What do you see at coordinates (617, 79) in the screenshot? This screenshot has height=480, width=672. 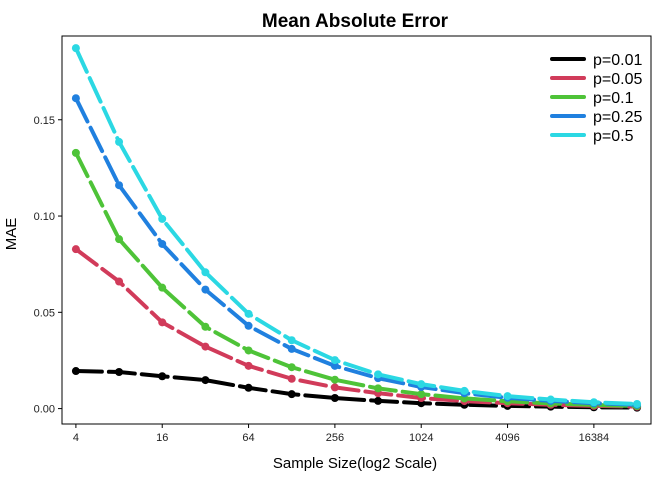 I see `legend-label: p=0.05` at bounding box center [617, 79].